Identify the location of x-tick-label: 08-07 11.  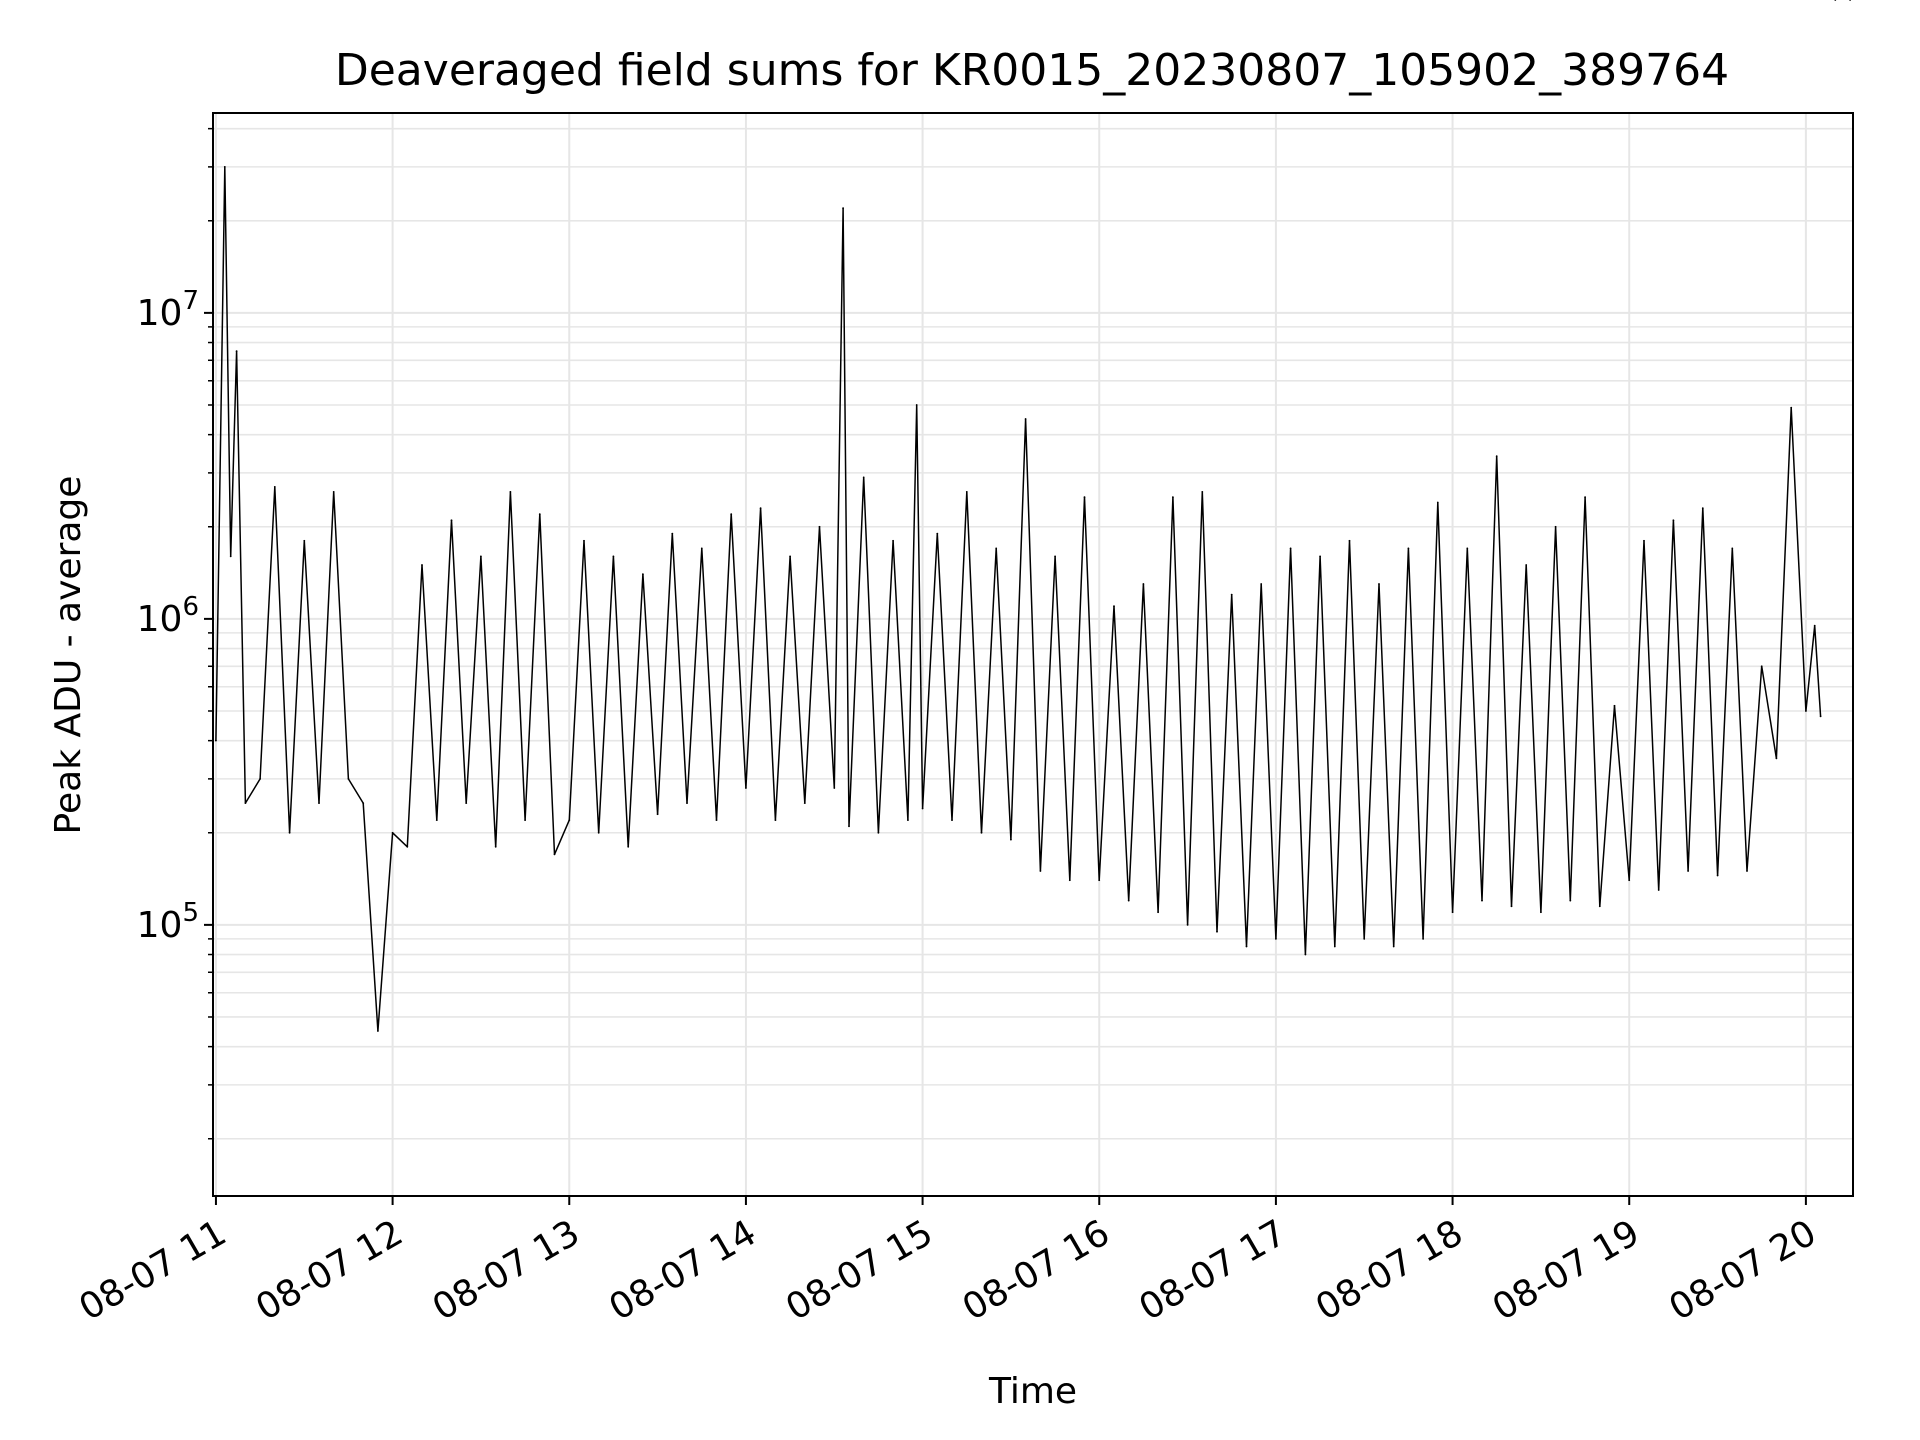
(153, 1270).